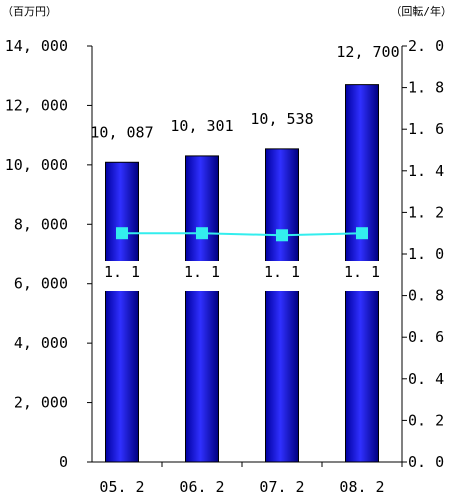  What do you see at coordinates (36, 105) in the screenshot?
I see `left-axis-tick-label: 12, 000` at bounding box center [36, 105].